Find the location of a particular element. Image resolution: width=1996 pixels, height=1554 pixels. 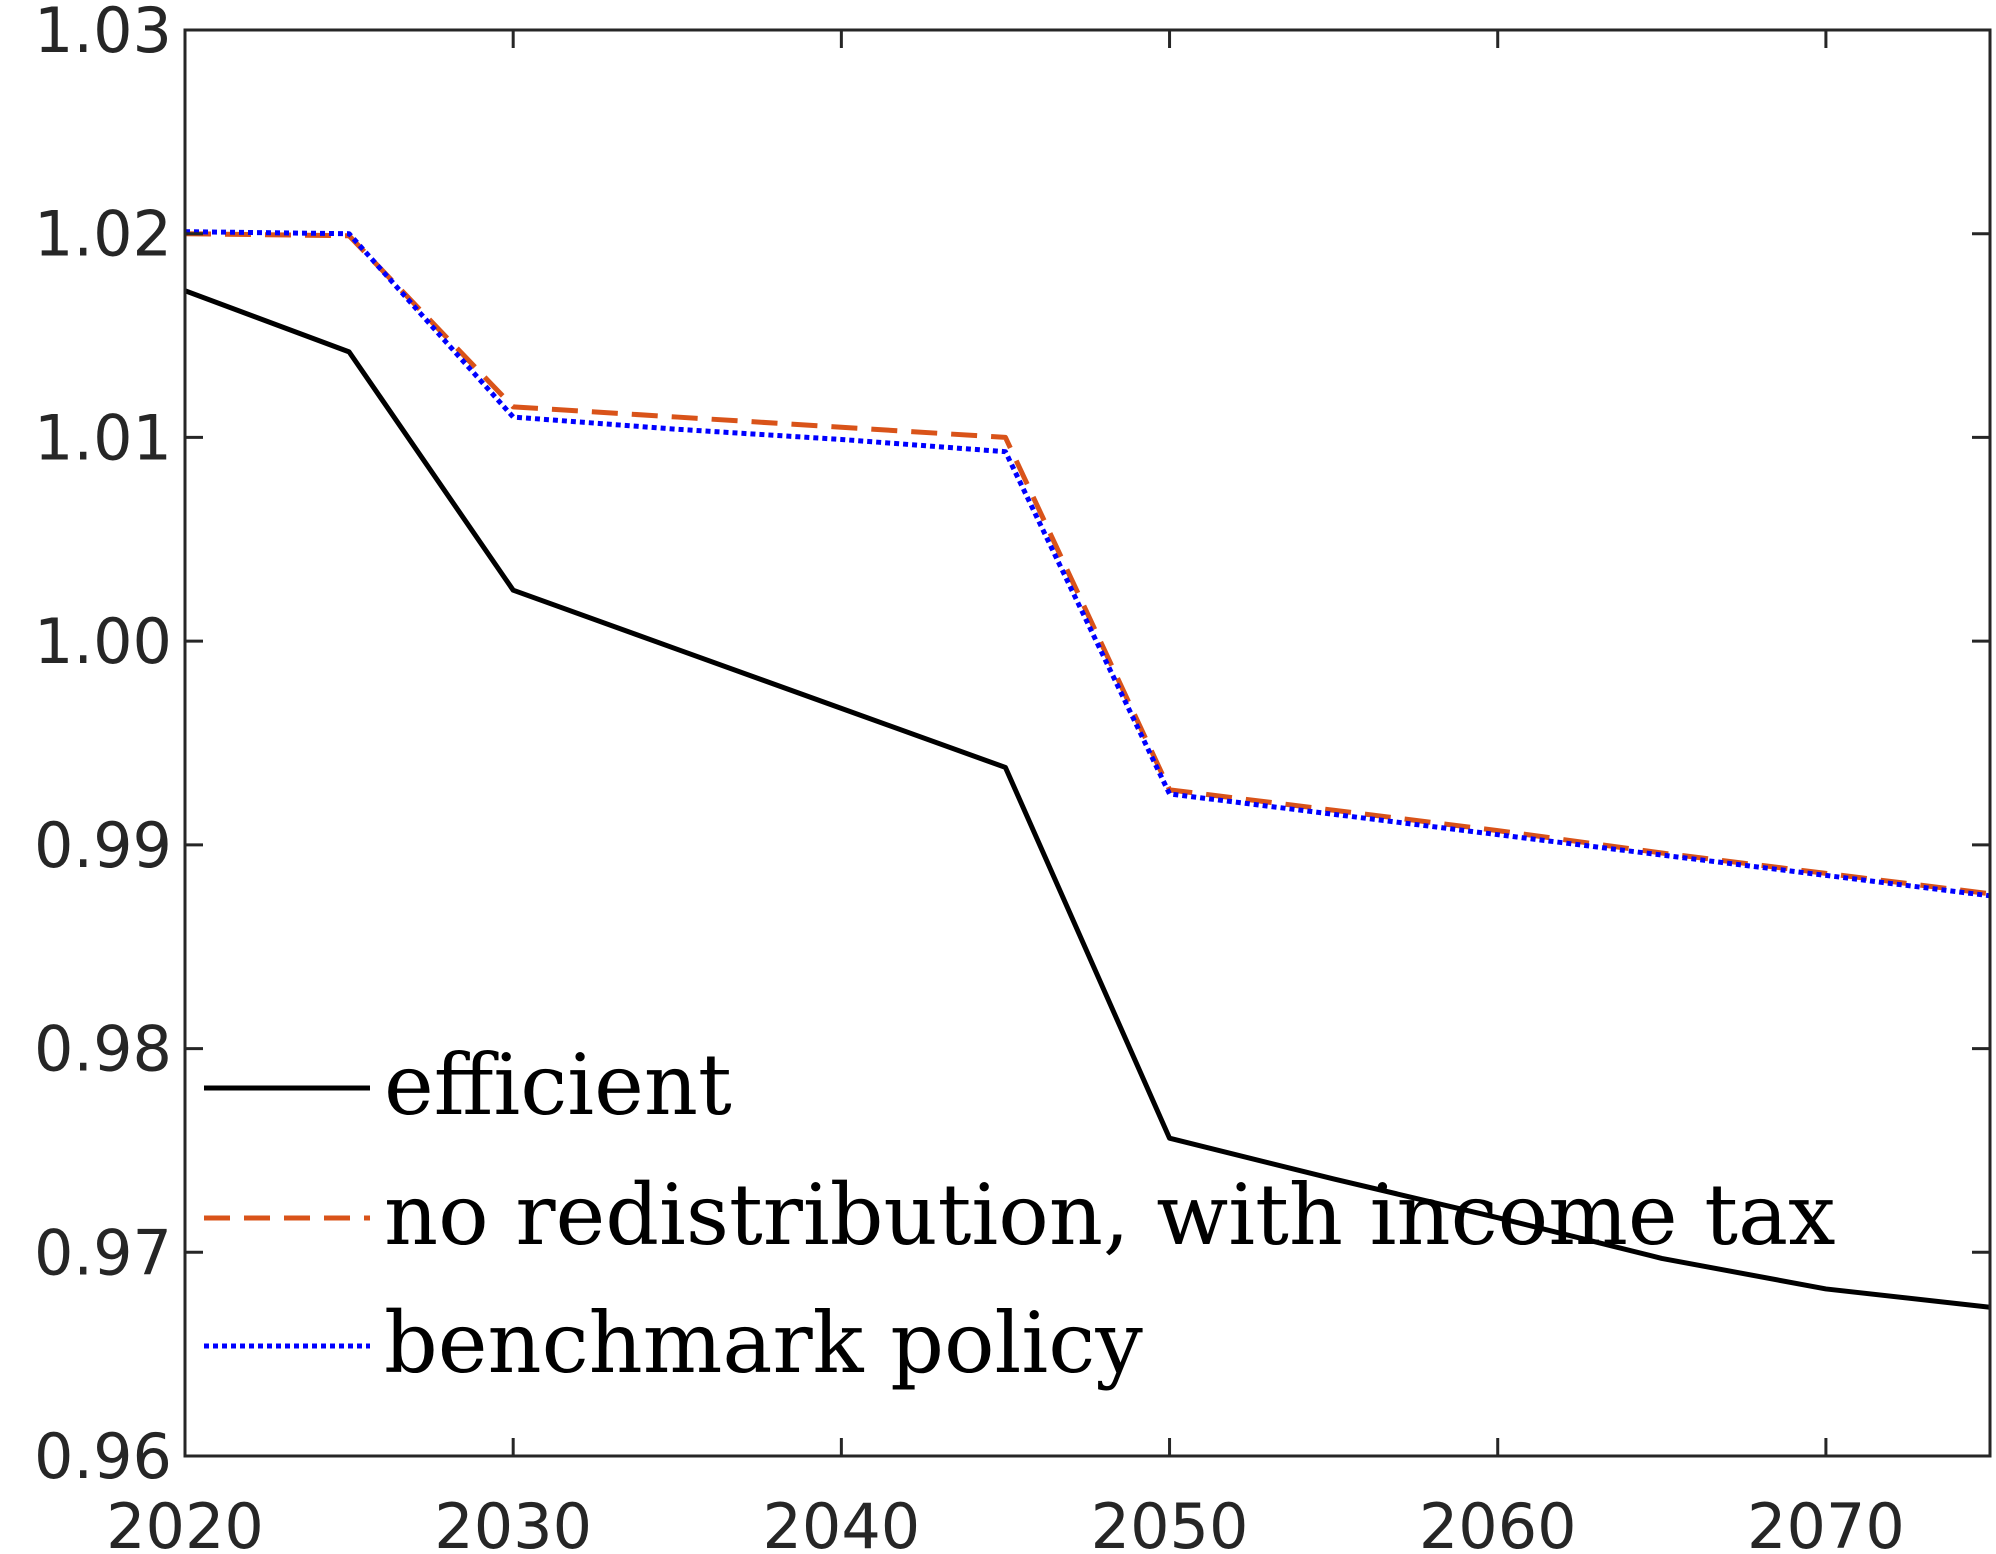

x-tick-label: 2070 is located at coordinates (1826, 1522).